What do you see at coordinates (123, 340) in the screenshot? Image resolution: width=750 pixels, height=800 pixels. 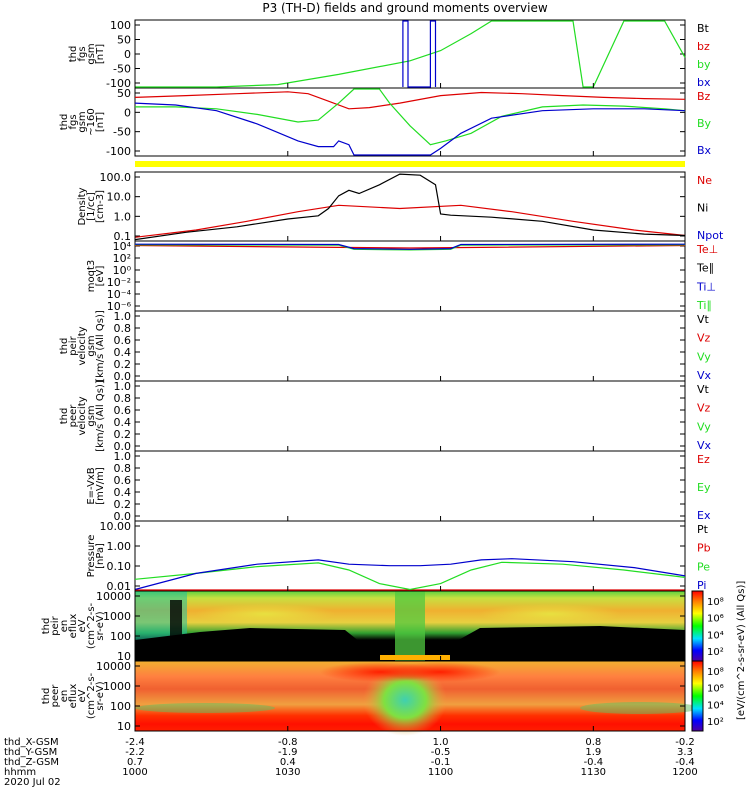 I see `y-tick-label: 0.6` at bounding box center [123, 340].